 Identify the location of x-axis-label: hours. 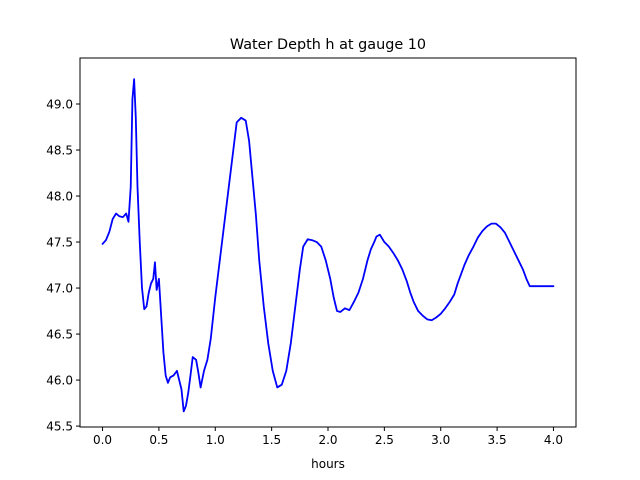
(328, 464).